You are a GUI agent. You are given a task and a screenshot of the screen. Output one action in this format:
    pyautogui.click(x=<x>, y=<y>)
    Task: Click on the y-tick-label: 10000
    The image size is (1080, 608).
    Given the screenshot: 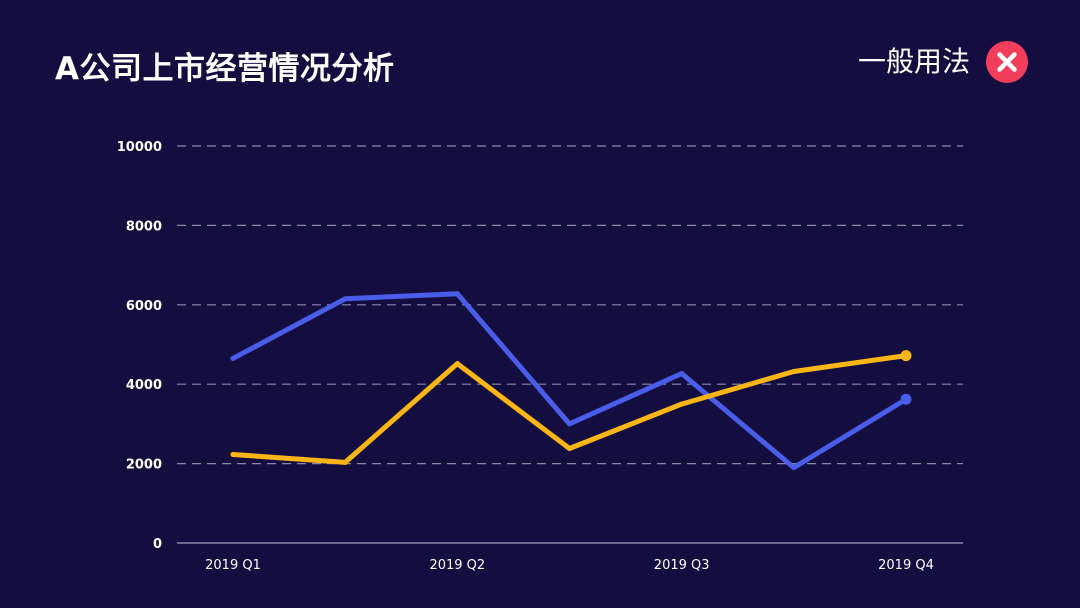 What is the action you would take?
    pyautogui.click(x=139, y=147)
    